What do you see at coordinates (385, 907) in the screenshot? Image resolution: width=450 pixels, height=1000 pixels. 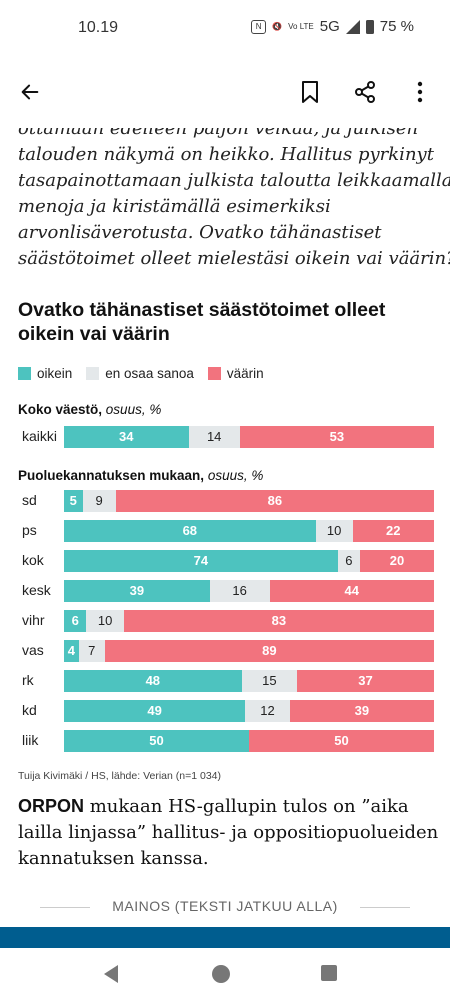 I see `ad-divider-right` at bounding box center [385, 907].